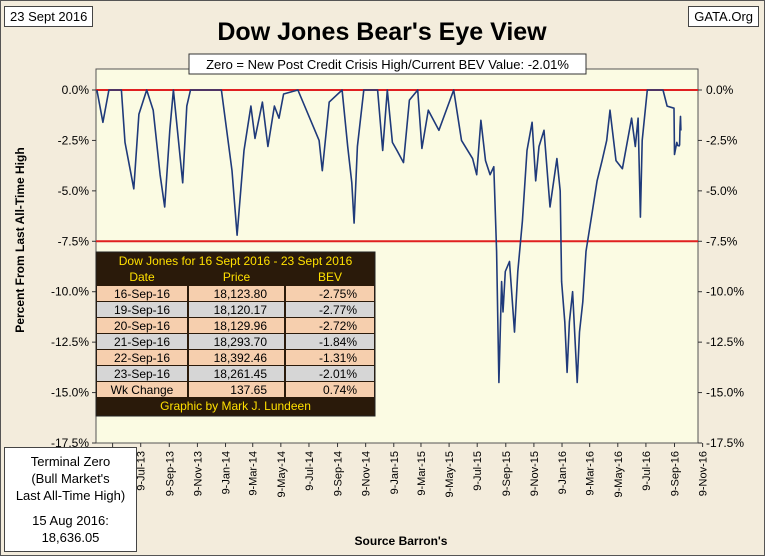 The height and width of the screenshot is (556, 765). I want to click on y-tick-label-left: -12.5%, so click(70, 342).